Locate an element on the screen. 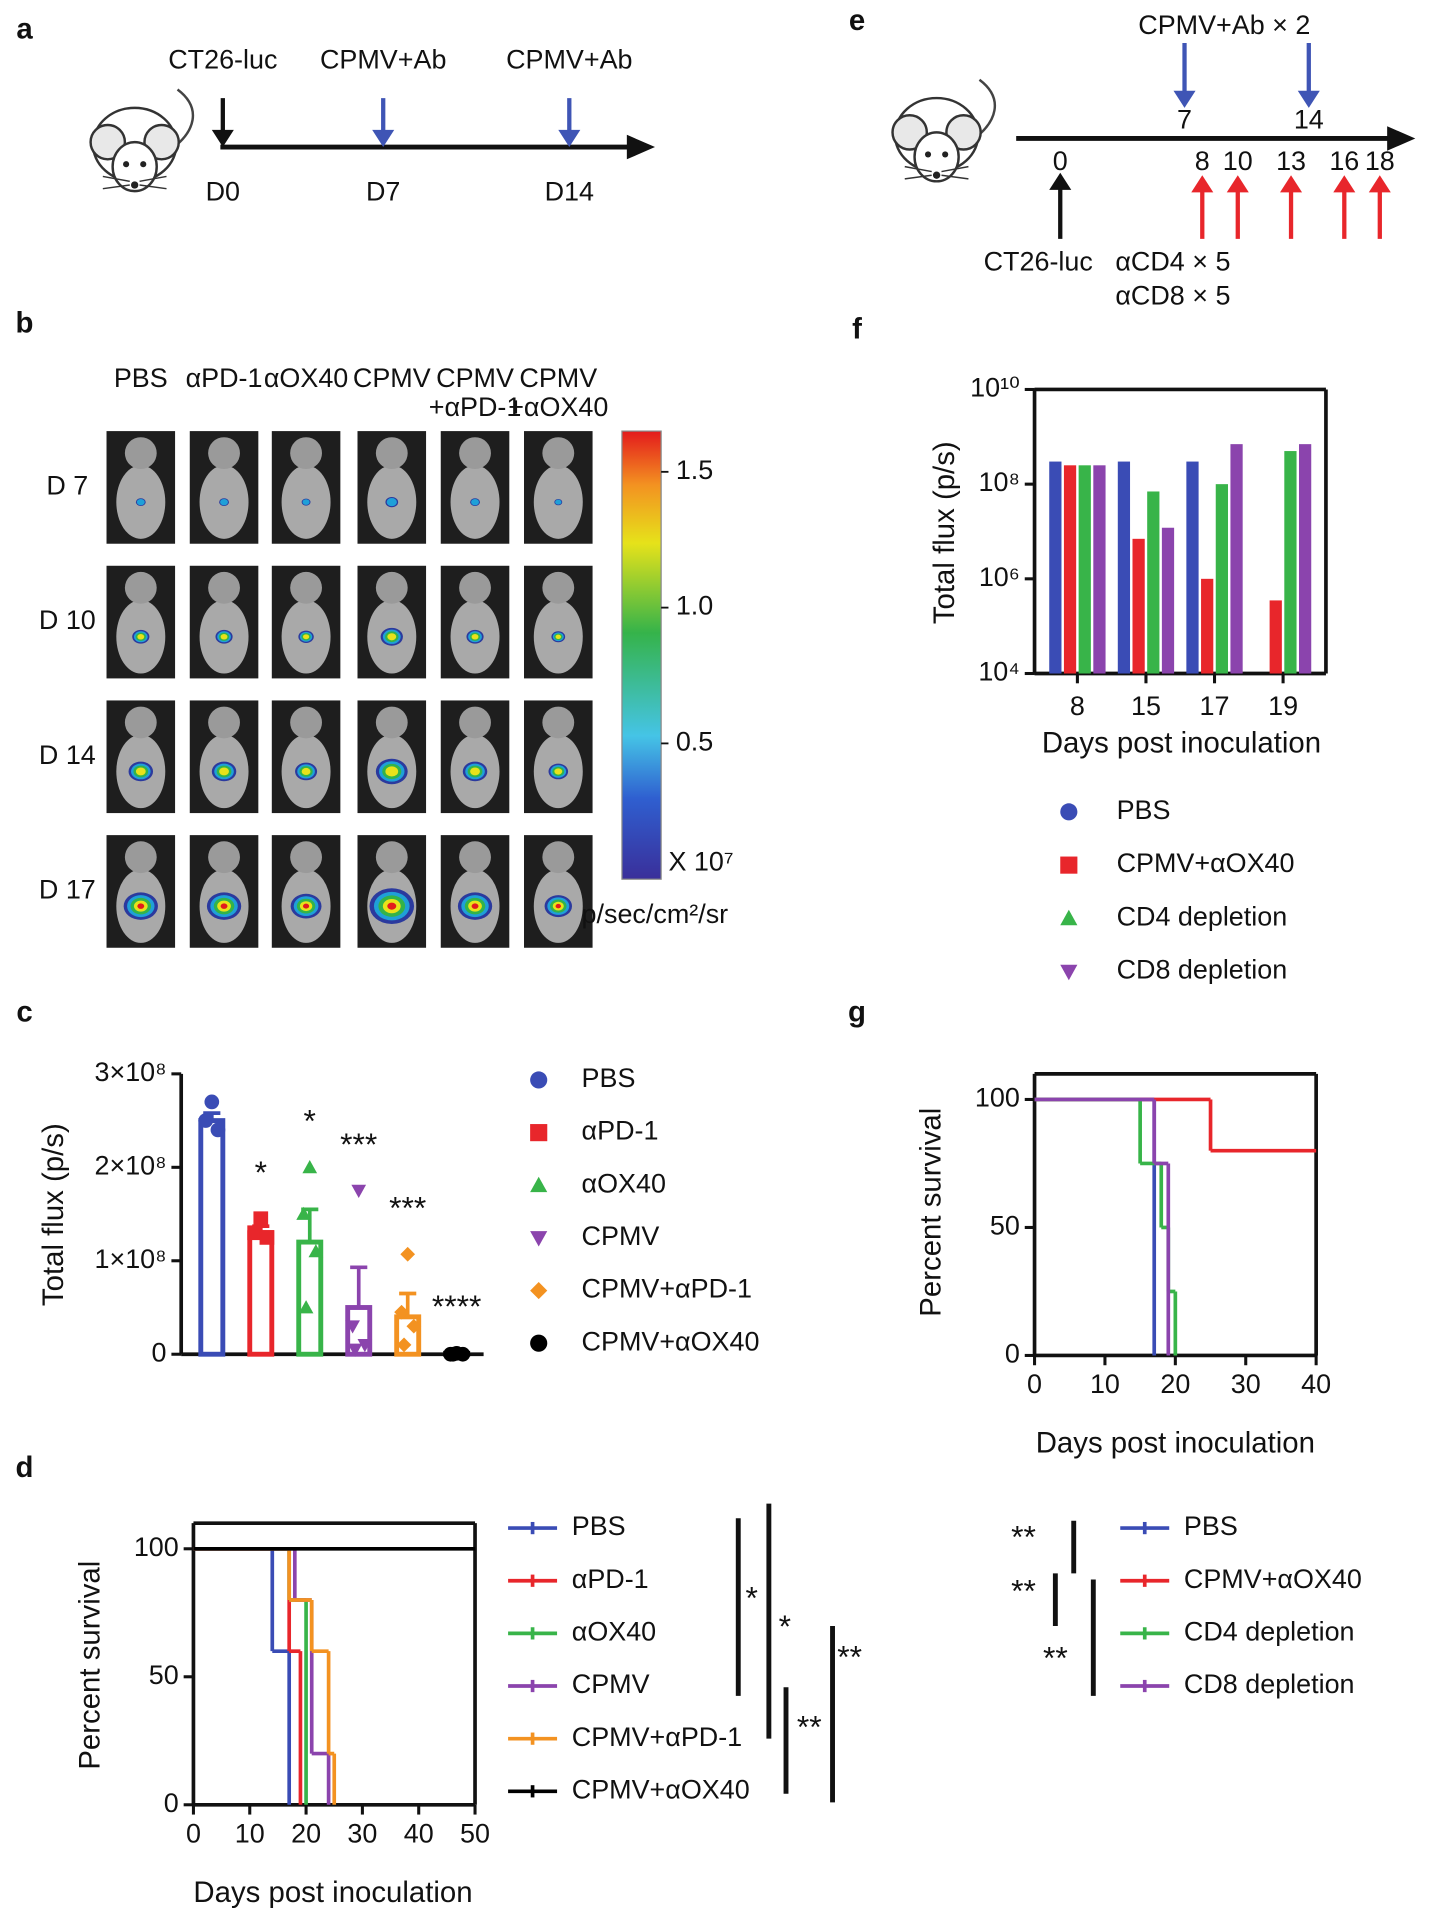 Image resolution: width=1430 pixels, height=1920 pixels. treatment-label: CT26-luc is located at coordinates (222, 59).